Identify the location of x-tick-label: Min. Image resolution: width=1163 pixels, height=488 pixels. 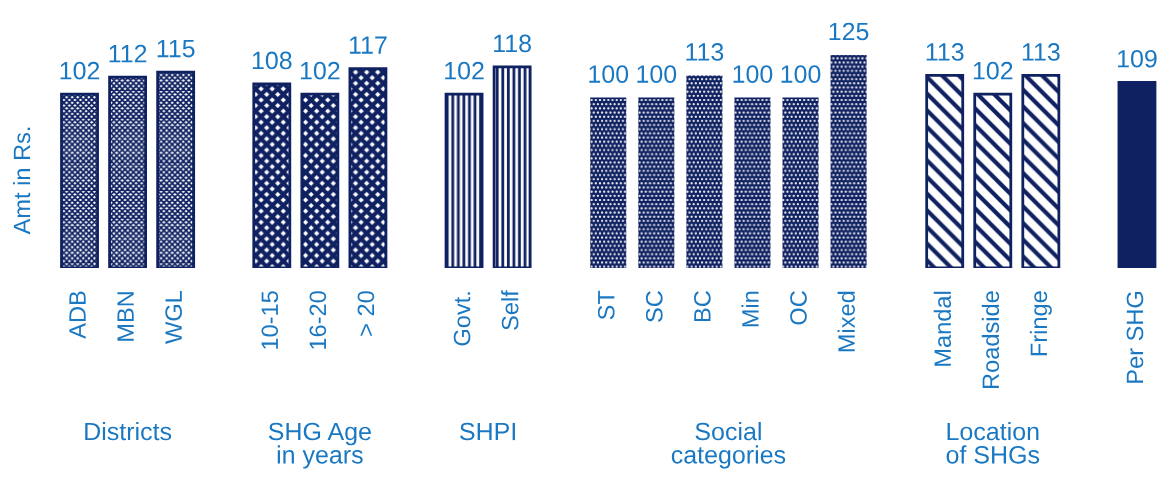
(750, 309).